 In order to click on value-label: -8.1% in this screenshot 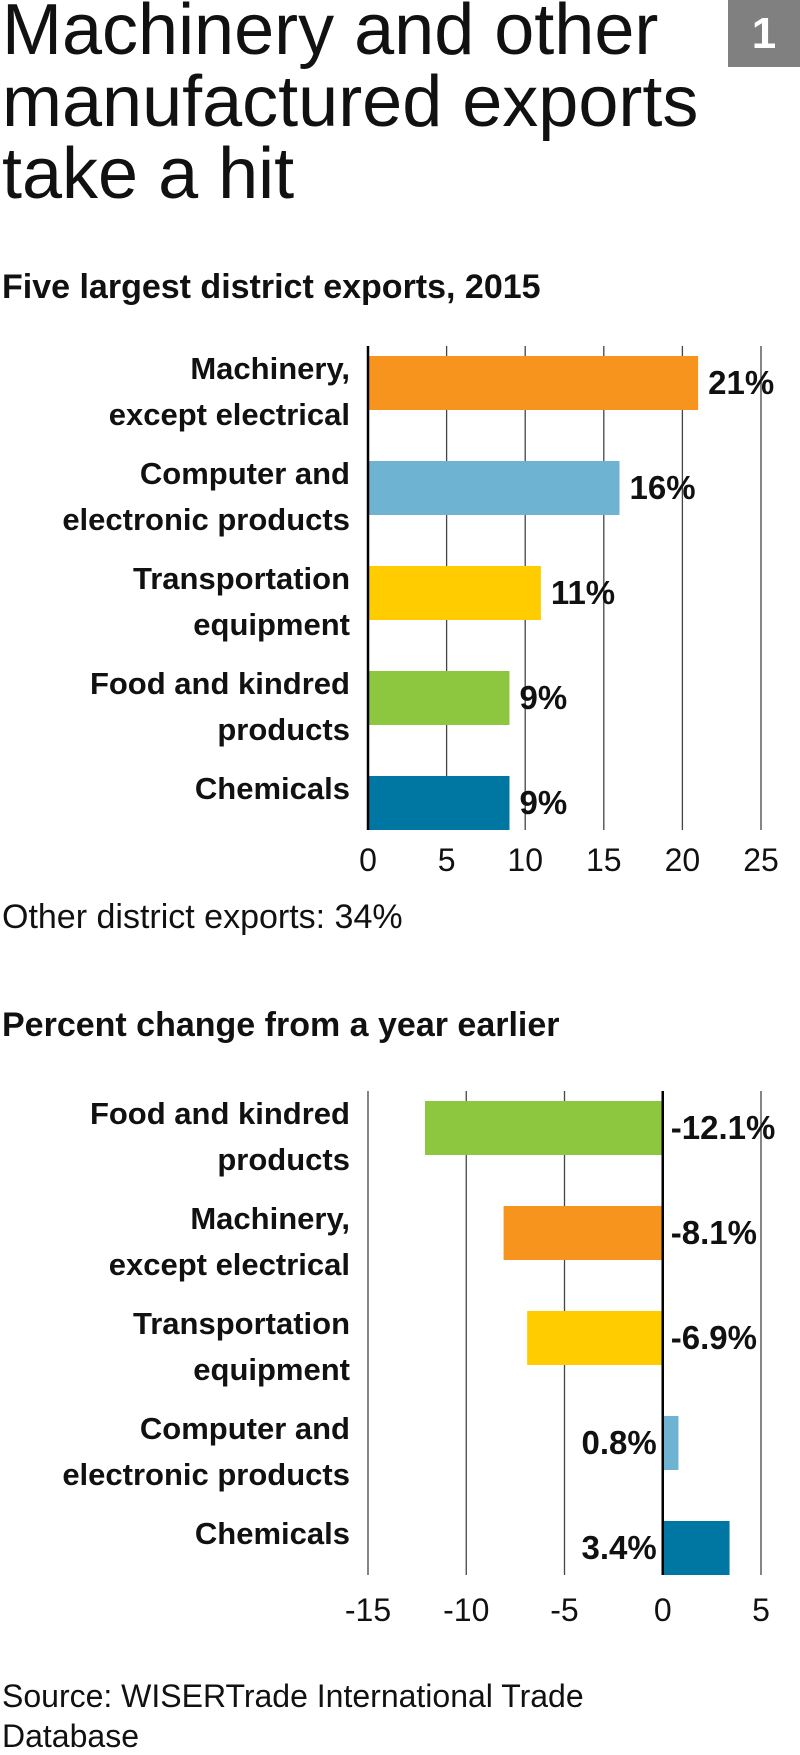, I will do `click(713, 1232)`.